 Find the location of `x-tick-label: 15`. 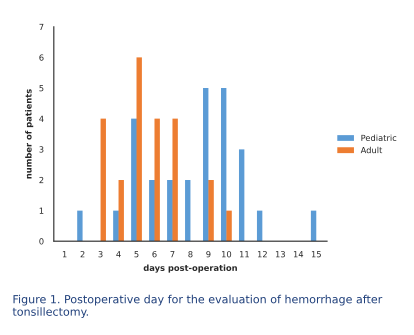

x-tick-label: 15 is located at coordinates (316, 254).